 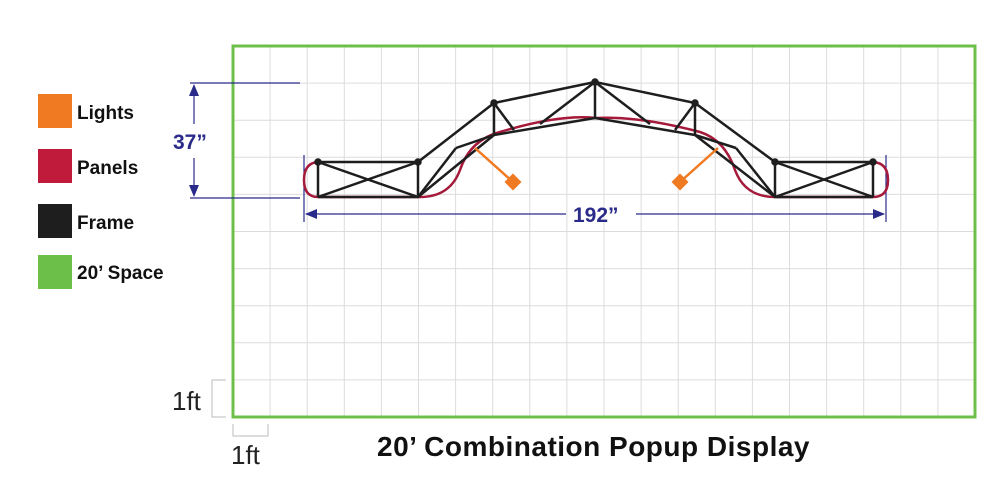 I want to click on light-right, so click(x=695, y=169).